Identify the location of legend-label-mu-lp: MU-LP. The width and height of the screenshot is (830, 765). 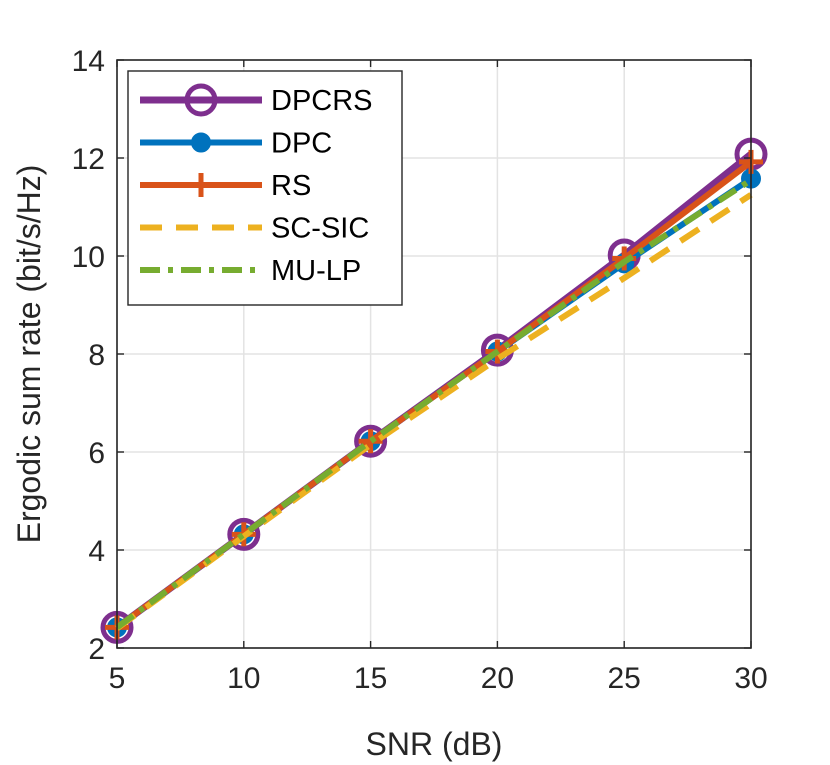
(316, 271).